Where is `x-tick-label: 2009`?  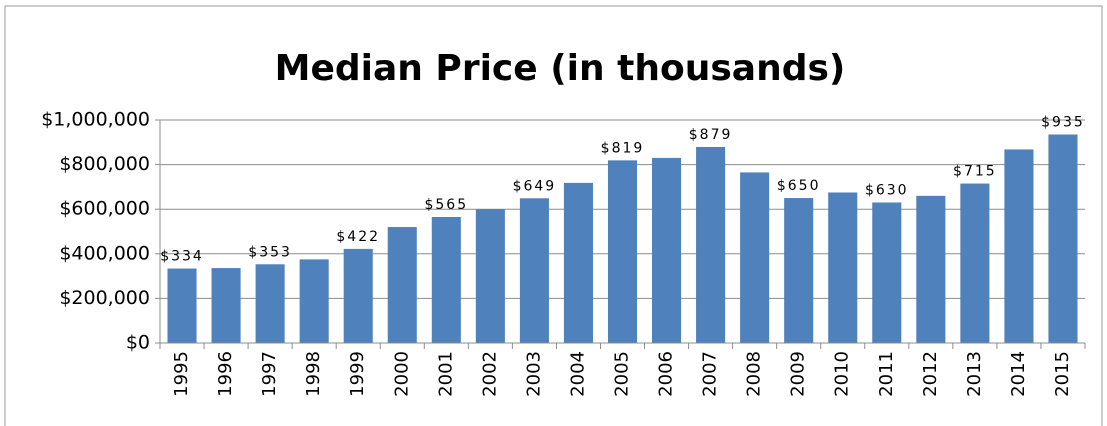 x-tick-label: 2009 is located at coordinates (798, 374).